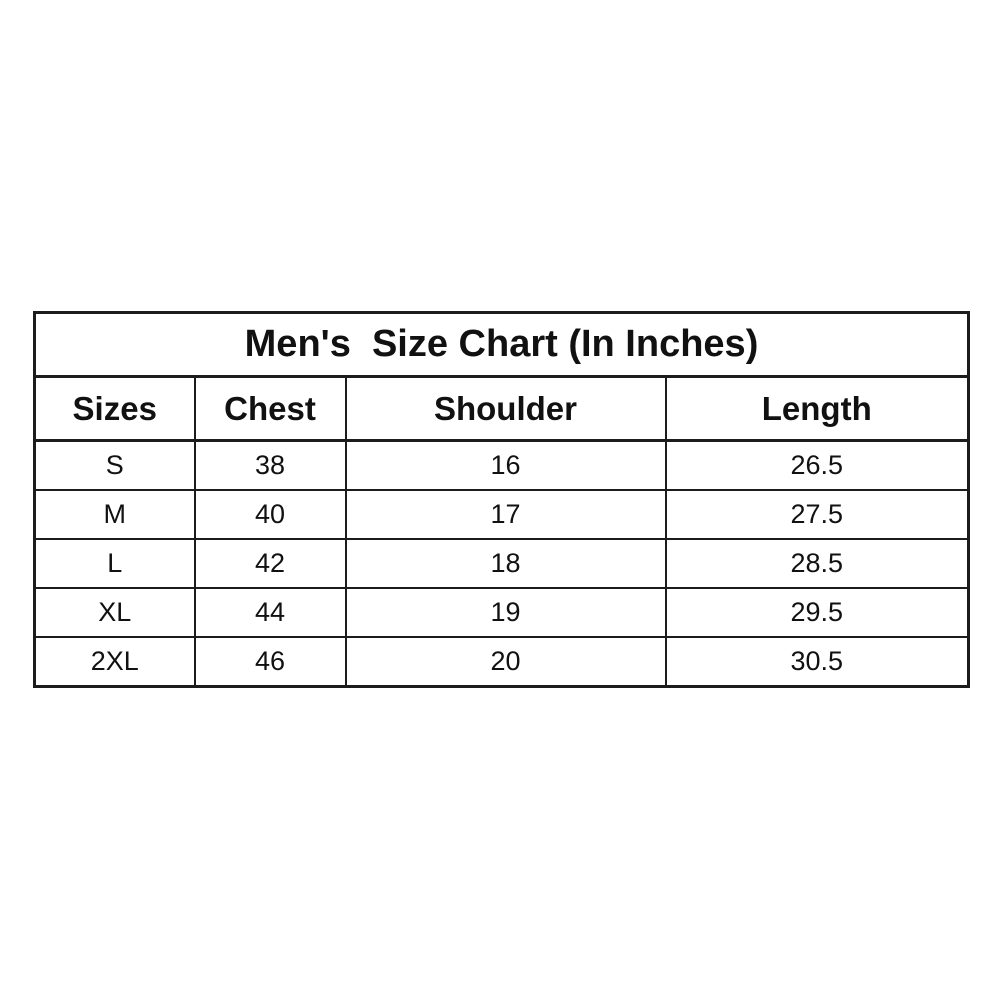  I want to click on size-cell: L, so click(114, 563).